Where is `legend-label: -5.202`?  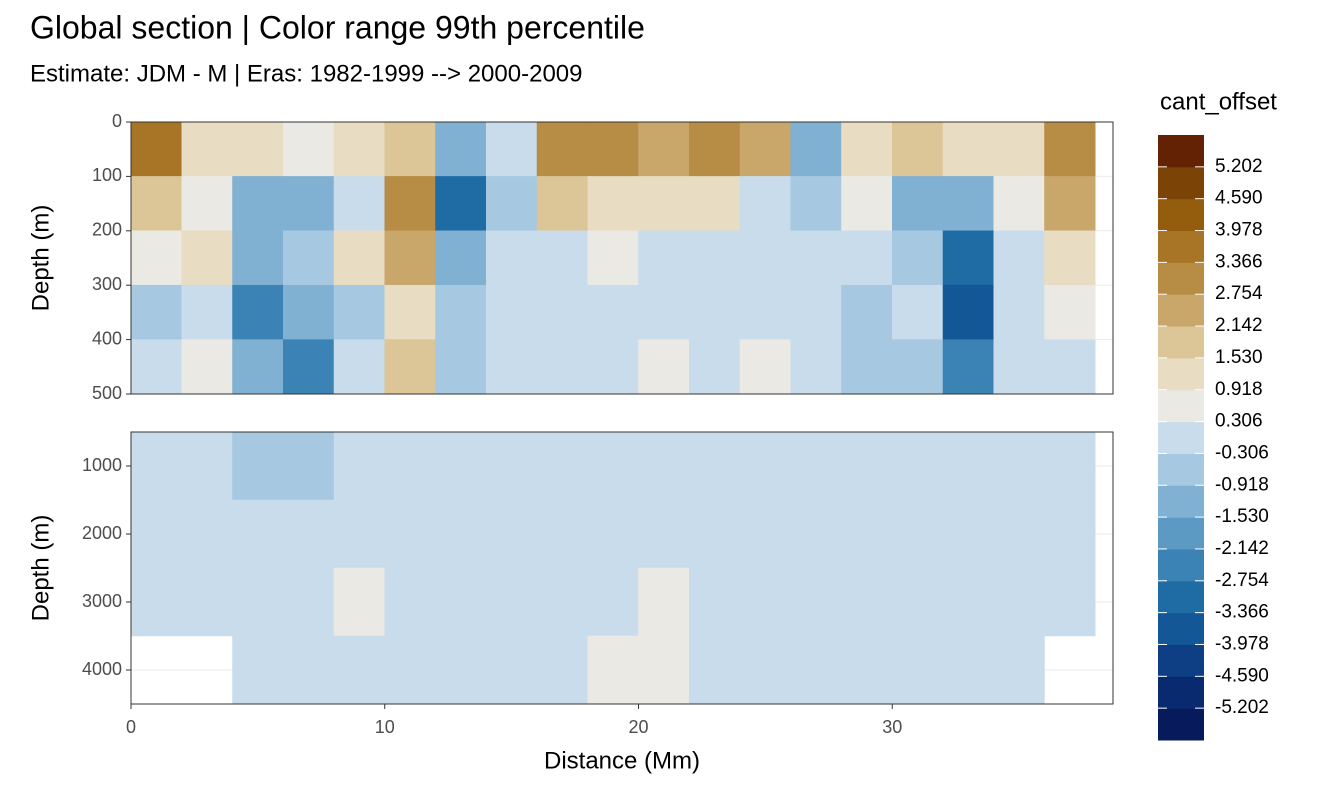
legend-label: -5.202 is located at coordinates (1242, 707).